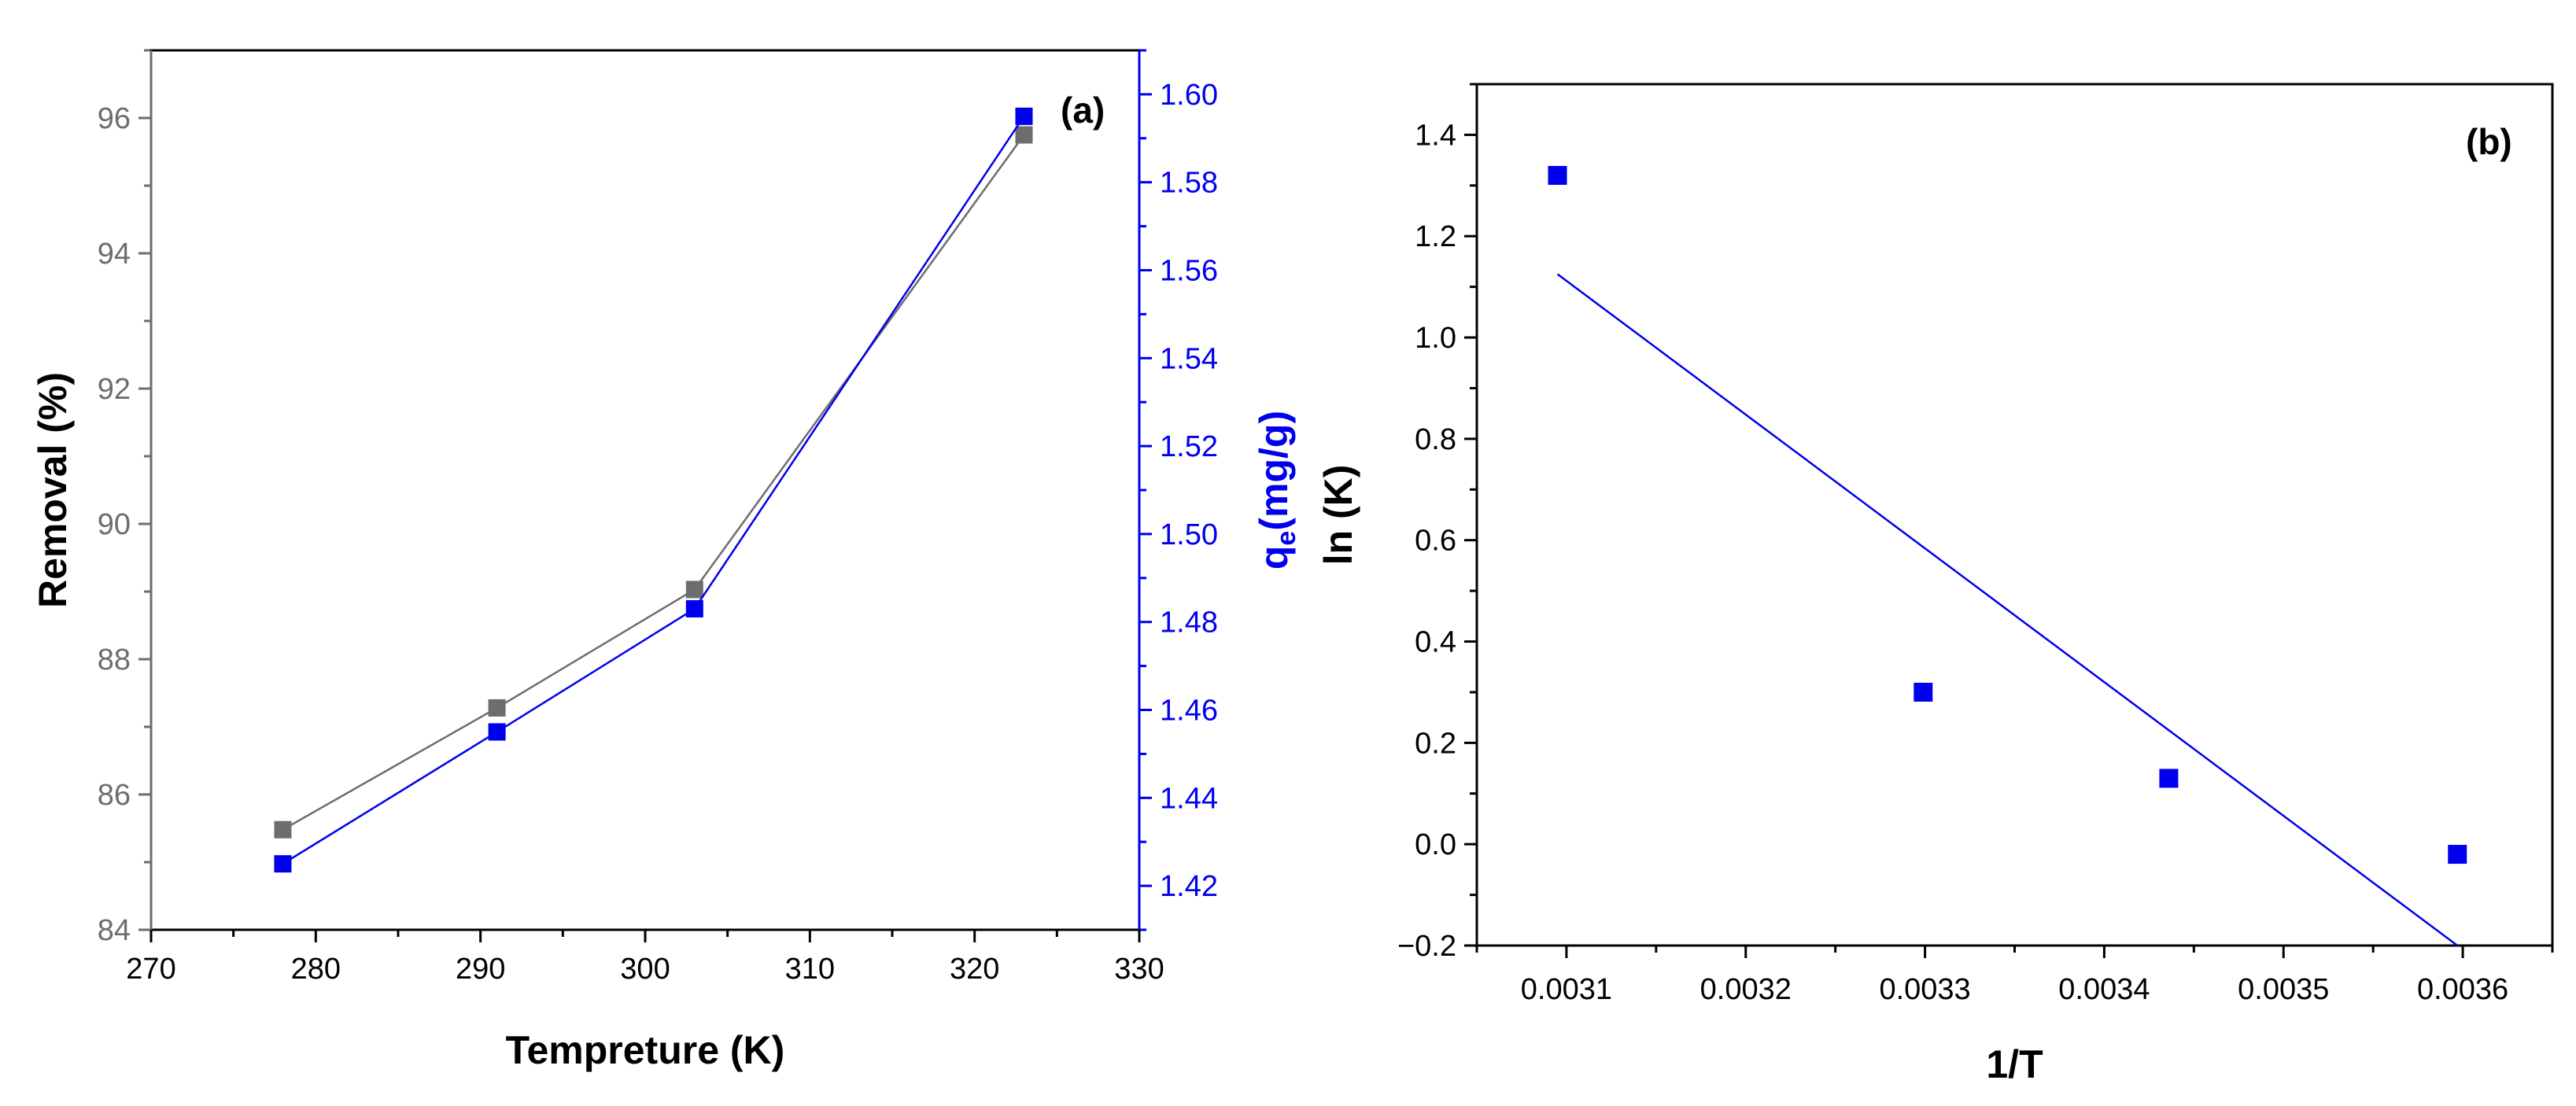  I want to click on y2-tick-label: 1.56, so click(1189, 271).